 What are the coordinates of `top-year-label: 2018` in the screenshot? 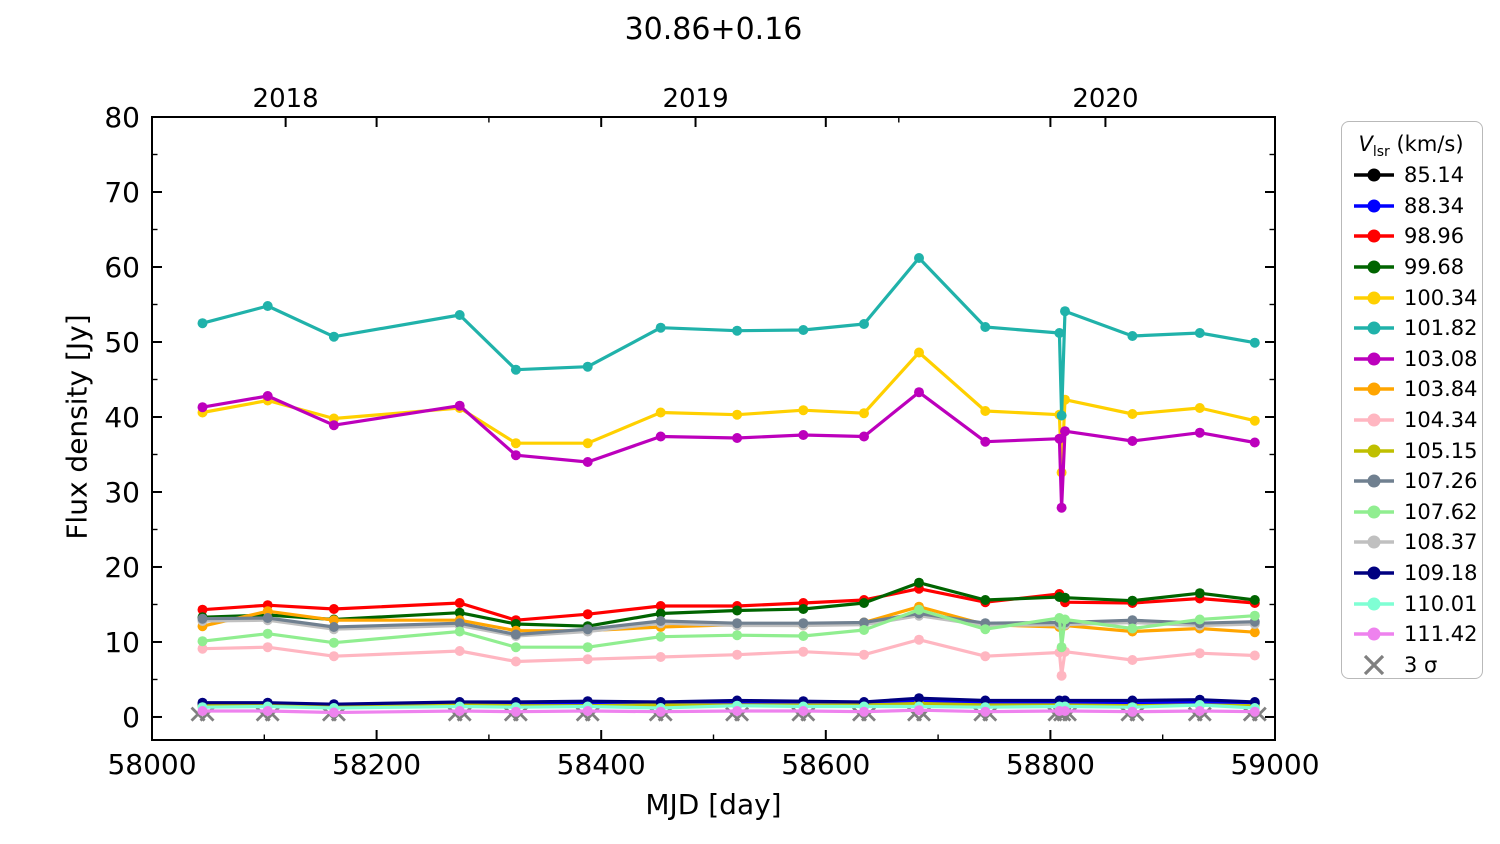 It's located at (286, 99).